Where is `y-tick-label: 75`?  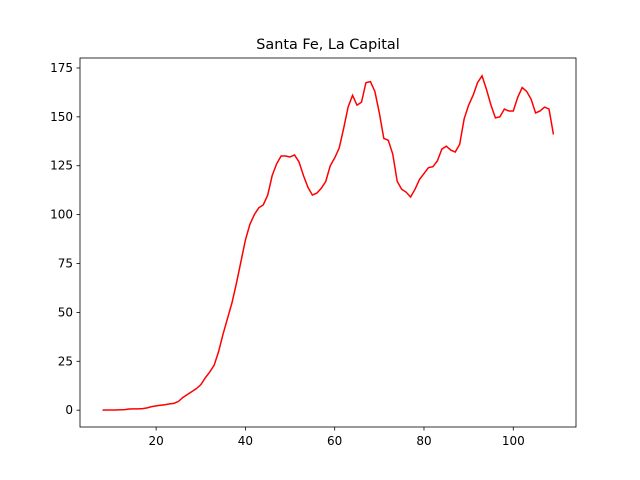
y-tick-label: 75 is located at coordinates (65, 264).